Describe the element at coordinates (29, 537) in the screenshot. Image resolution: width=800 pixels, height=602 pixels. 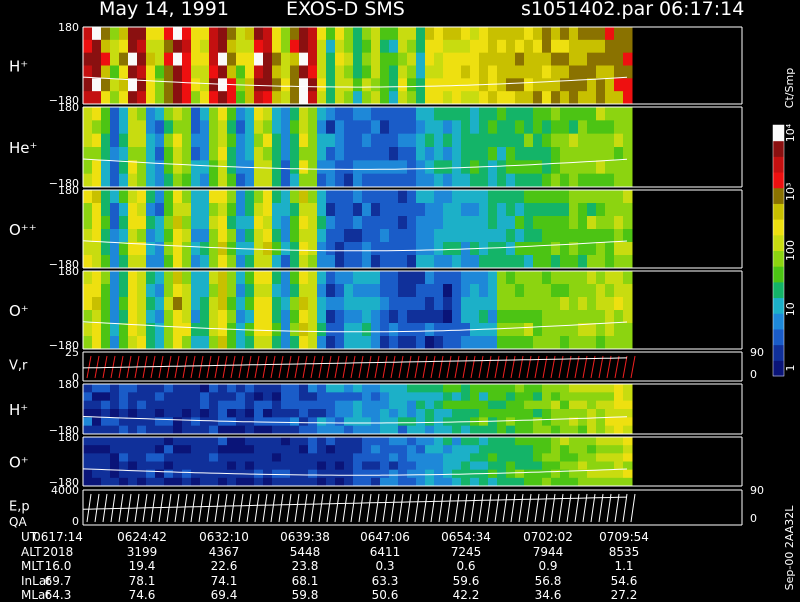
I see `ephemeris-row-label: UT` at that location.